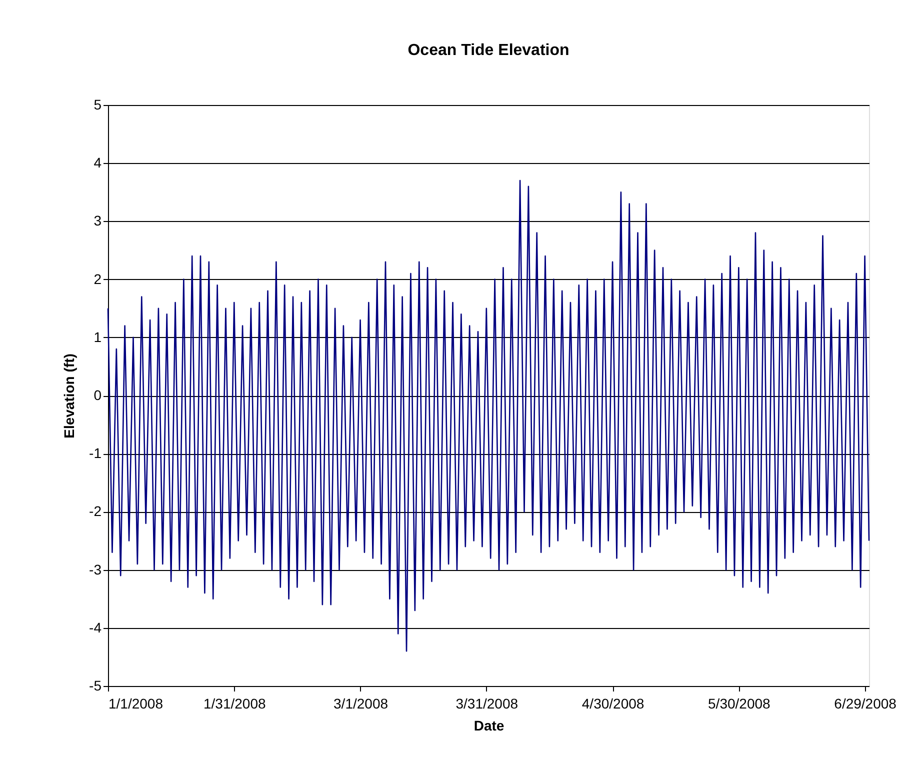 The width and height of the screenshot is (915, 771). What do you see at coordinates (489, 726) in the screenshot?
I see `x-axis-title: Date` at bounding box center [489, 726].